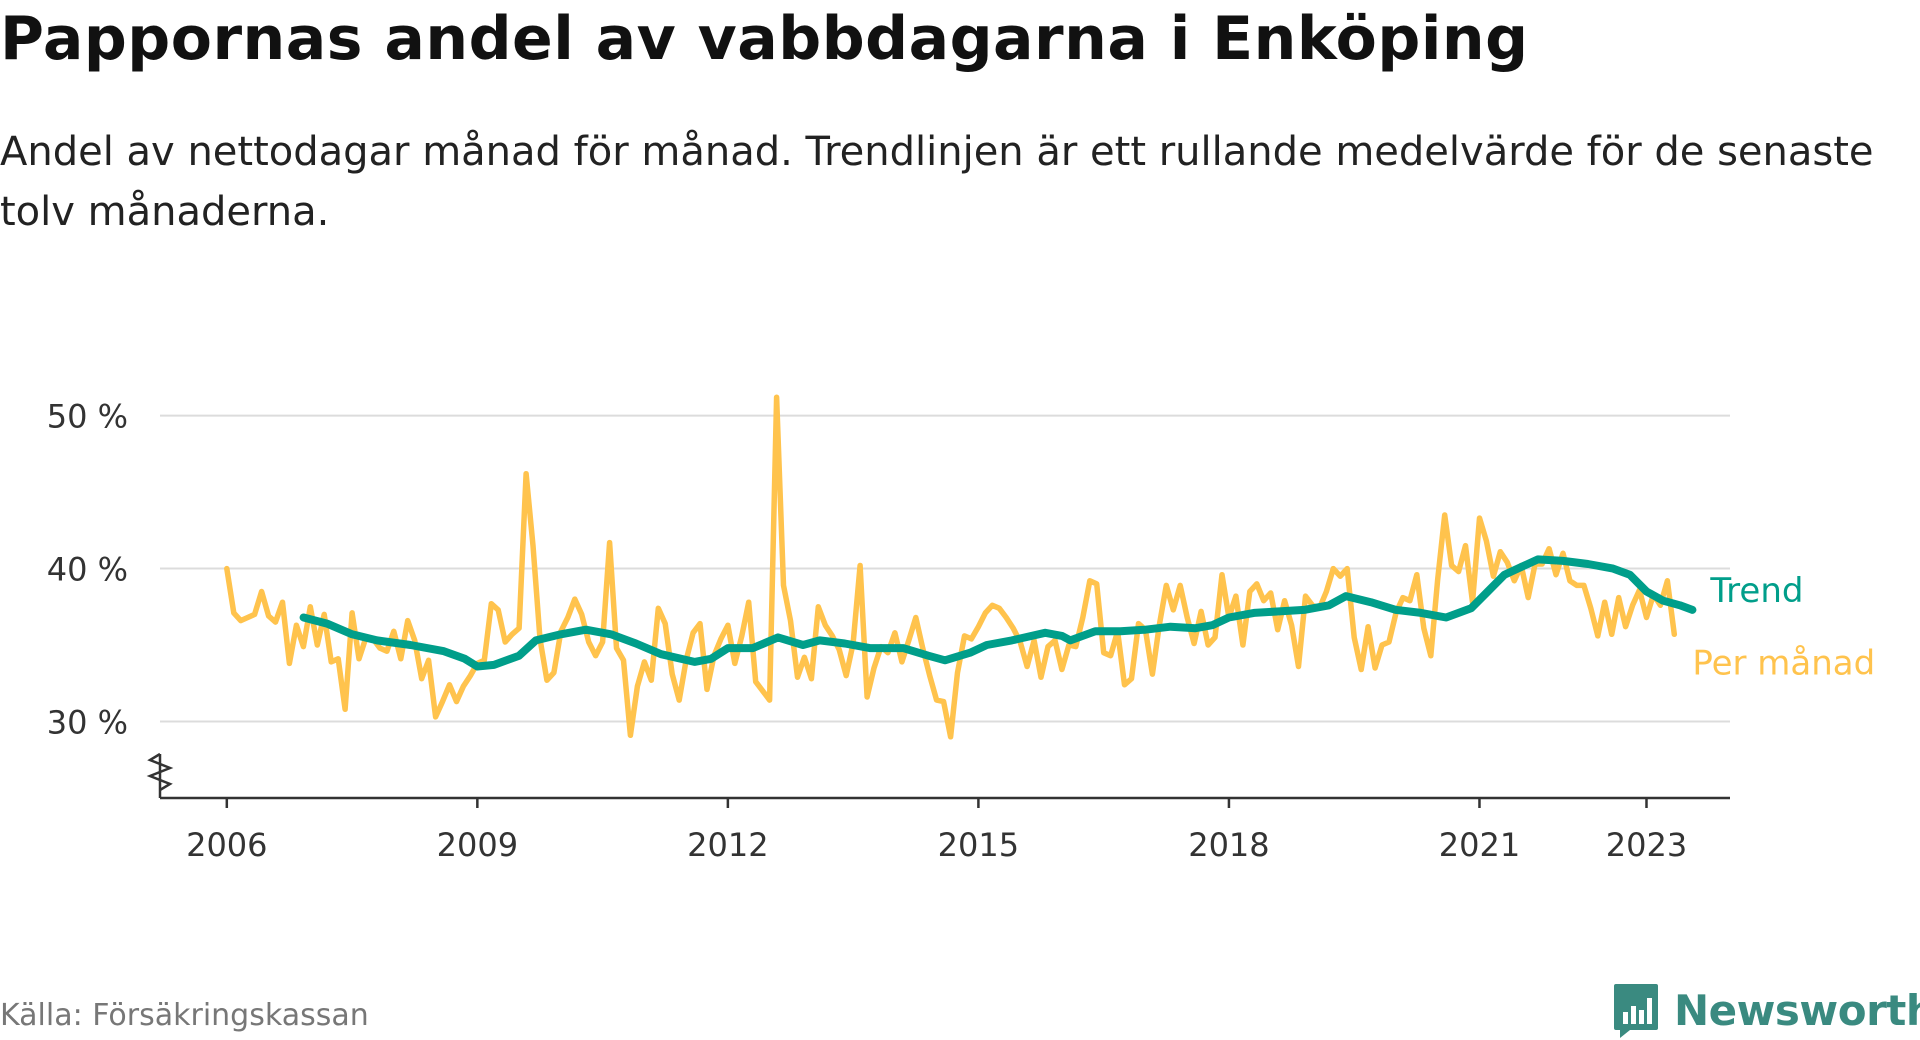 The height and width of the screenshot is (1040, 1920). Describe the element at coordinates (1228, 845) in the screenshot. I see `x-tick-label: 2018` at that location.